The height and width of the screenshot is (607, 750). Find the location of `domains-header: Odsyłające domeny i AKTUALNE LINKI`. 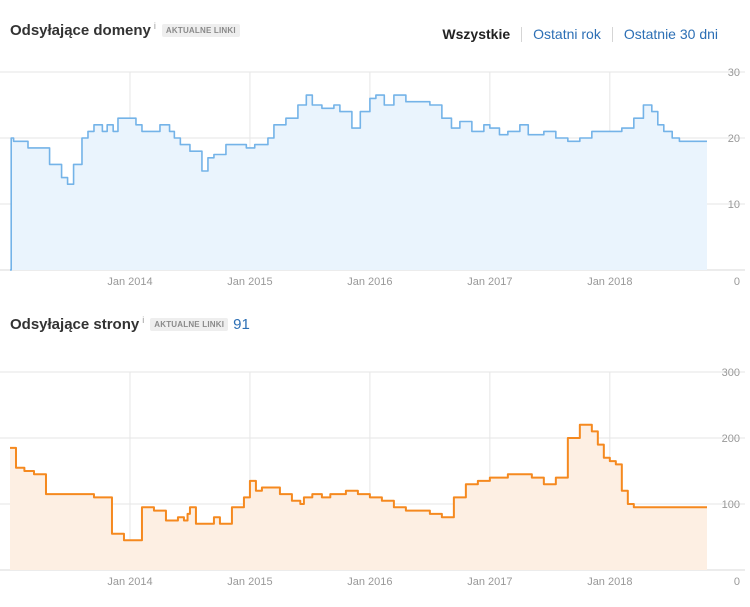

domains-header: Odsyłające domeny i AKTUALNE LINKI is located at coordinates (125, 30).